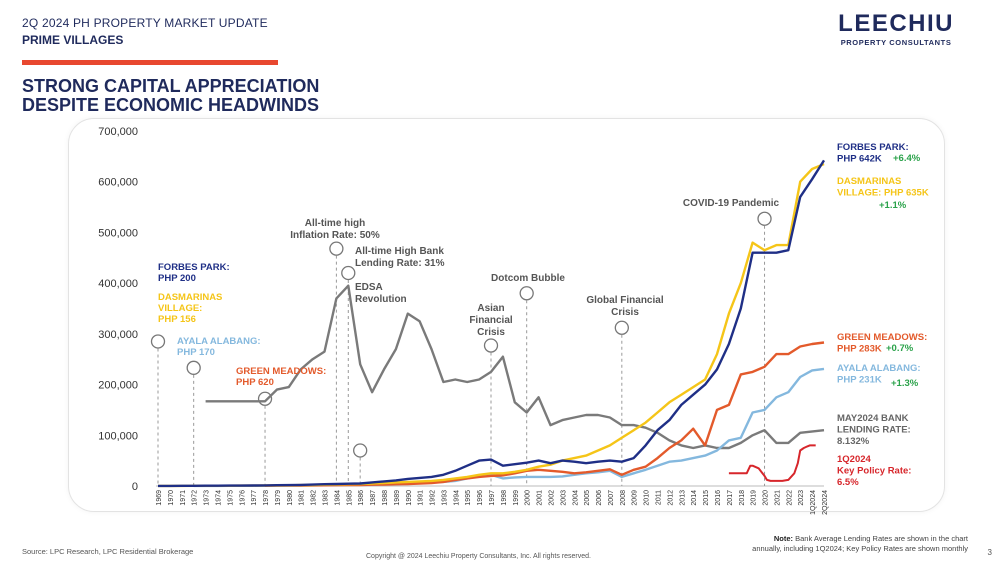 The image size is (1000, 566). What do you see at coordinates (314, 498) in the screenshot?
I see `x-tick-label: 1982` at bounding box center [314, 498].